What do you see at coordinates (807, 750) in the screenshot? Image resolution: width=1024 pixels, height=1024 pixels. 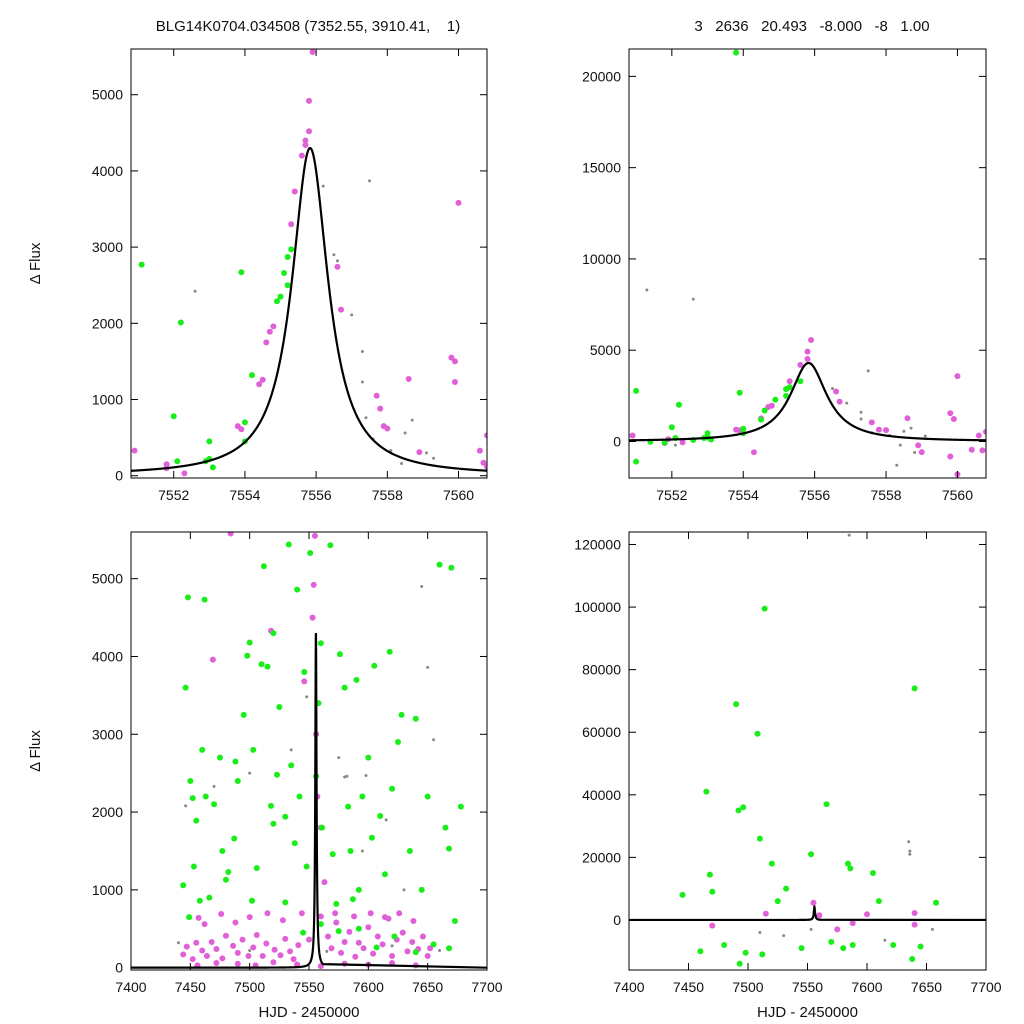 I see `plot-area` at bounding box center [807, 750].